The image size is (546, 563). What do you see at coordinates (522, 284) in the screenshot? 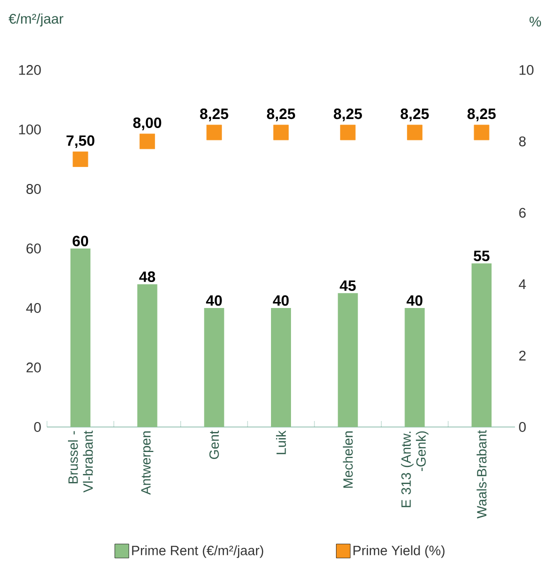
I see `y2-tick-label: 4` at bounding box center [522, 284].